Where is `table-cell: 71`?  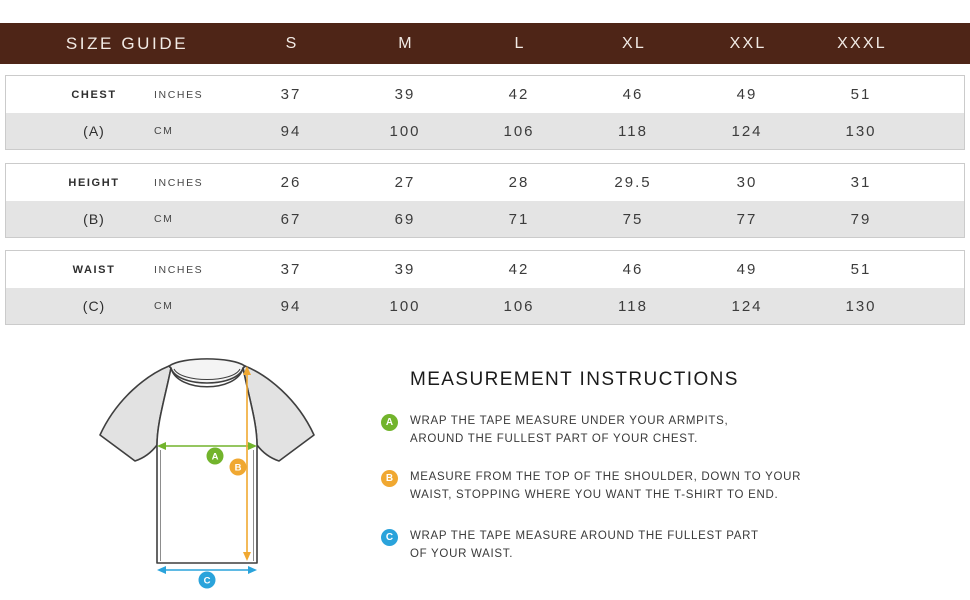
table-cell: 71 is located at coordinates (519, 219).